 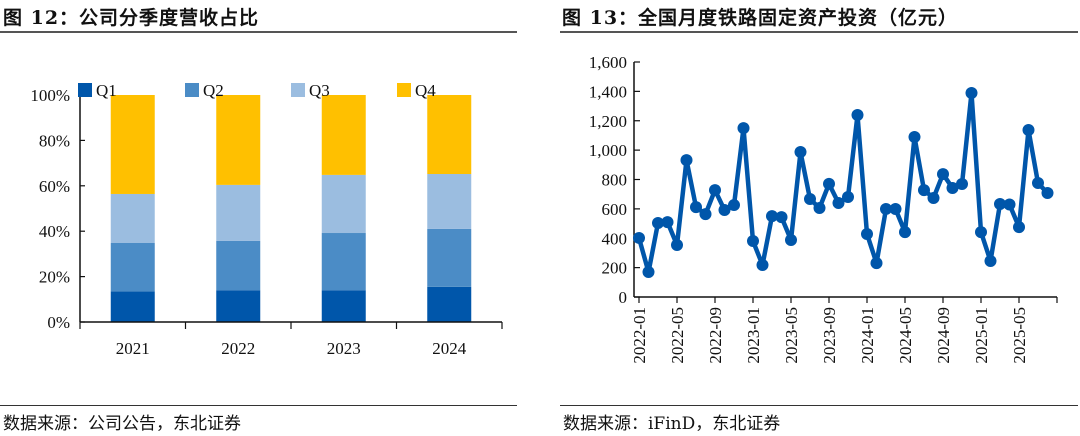 What do you see at coordinates (57, 209) in the screenshot?
I see `y-axis: 0% 20% 40% 60% 80% 100%` at bounding box center [57, 209].